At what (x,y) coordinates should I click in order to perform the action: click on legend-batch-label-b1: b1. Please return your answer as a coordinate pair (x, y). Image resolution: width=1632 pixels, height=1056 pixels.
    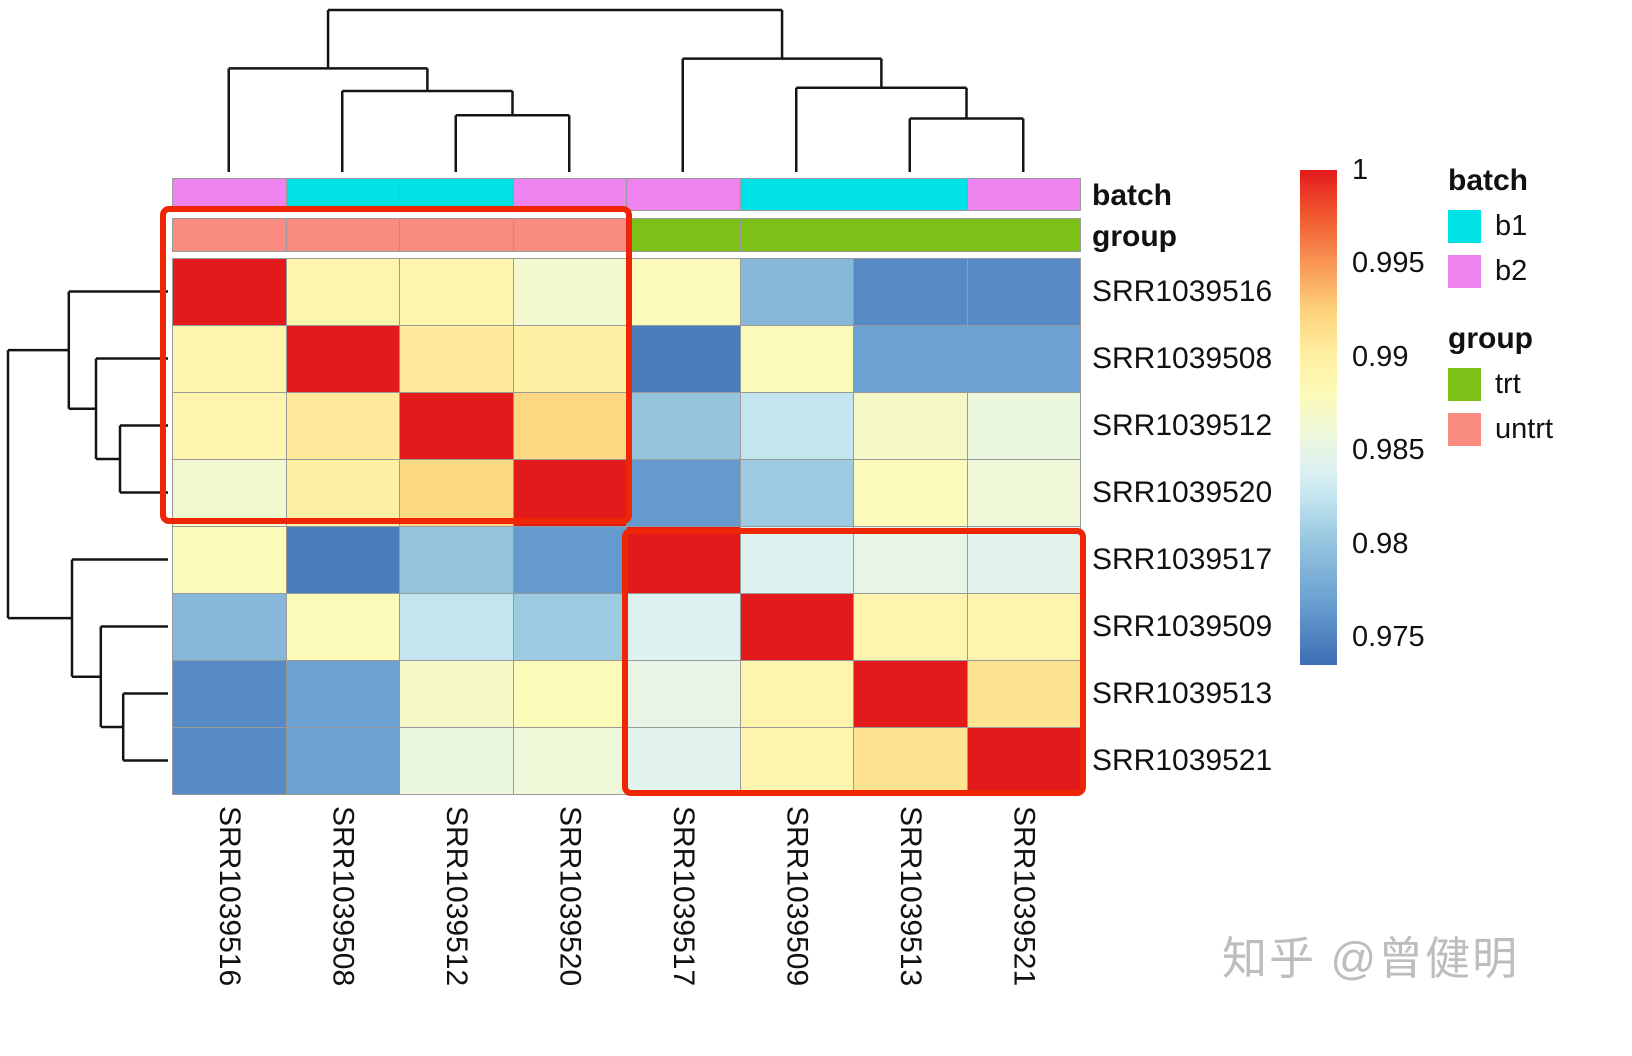
    Looking at the image, I should click on (1511, 226).